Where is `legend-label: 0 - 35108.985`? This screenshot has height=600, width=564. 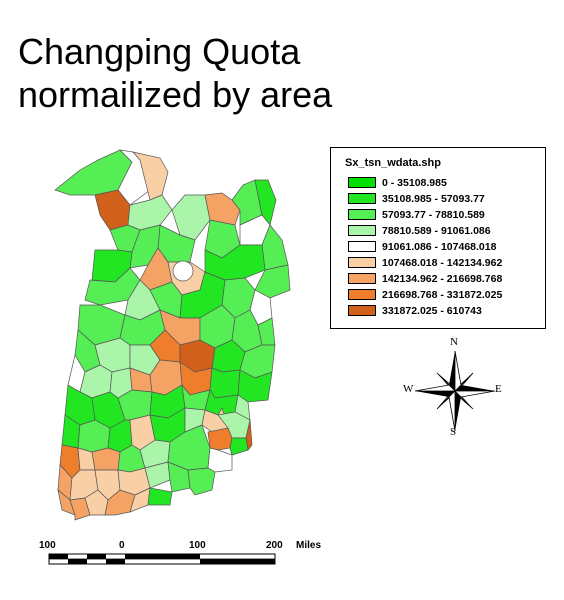 legend-label: 0 - 35108.985 is located at coordinates (414, 182).